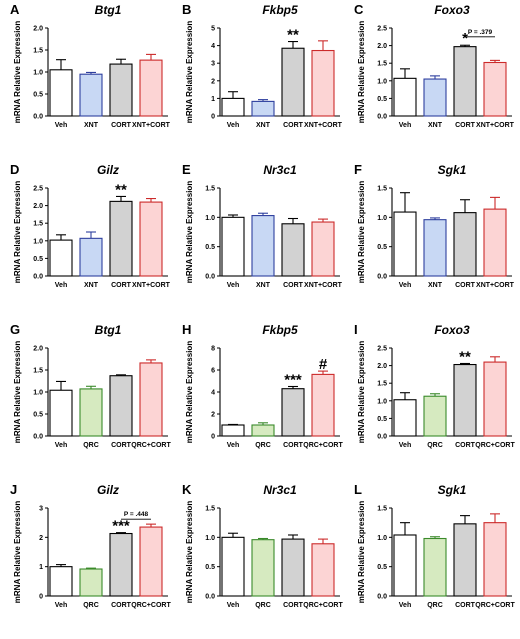  I want to click on significance-label: #, so click(323, 364).